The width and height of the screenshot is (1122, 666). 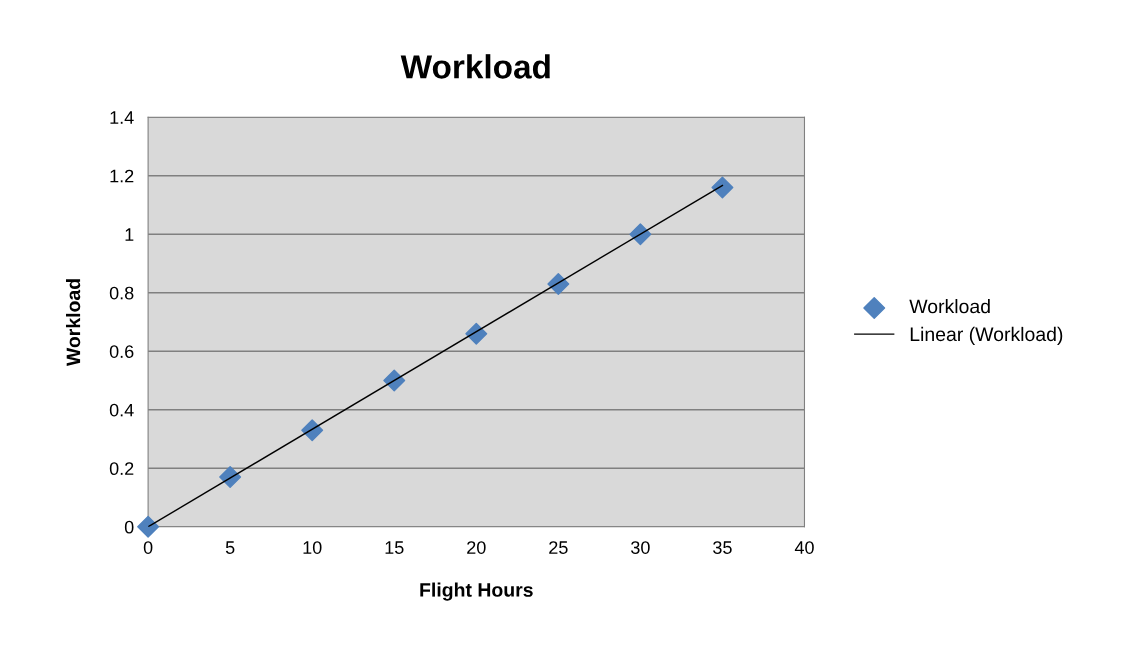 I want to click on x-tick-label: 0, so click(x=148, y=547).